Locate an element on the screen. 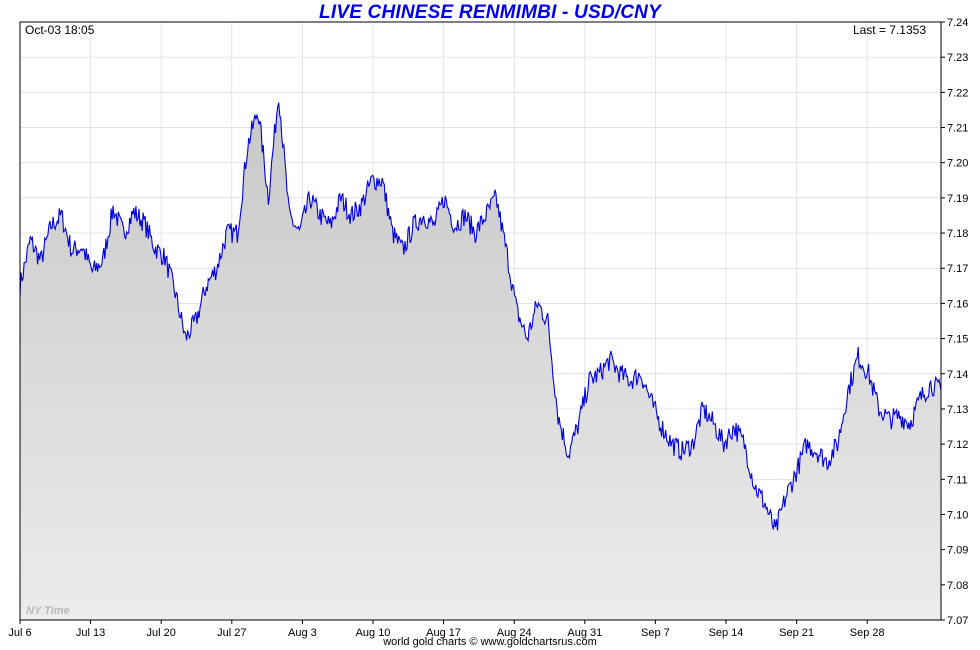 The height and width of the screenshot is (650, 980). x-tick-label: Jul 27 is located at coordinates (231, 633).